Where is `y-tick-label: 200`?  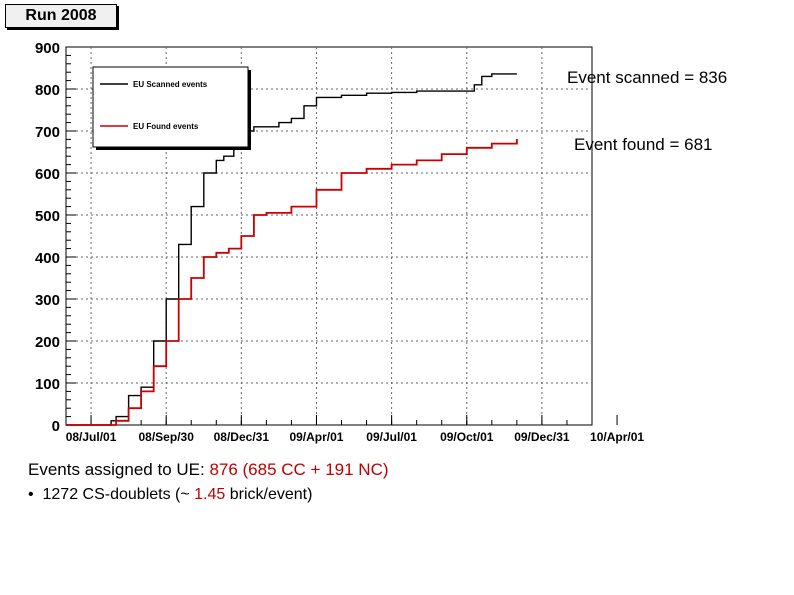 y-tick-label: 200 is located at coordinates (47, 342).